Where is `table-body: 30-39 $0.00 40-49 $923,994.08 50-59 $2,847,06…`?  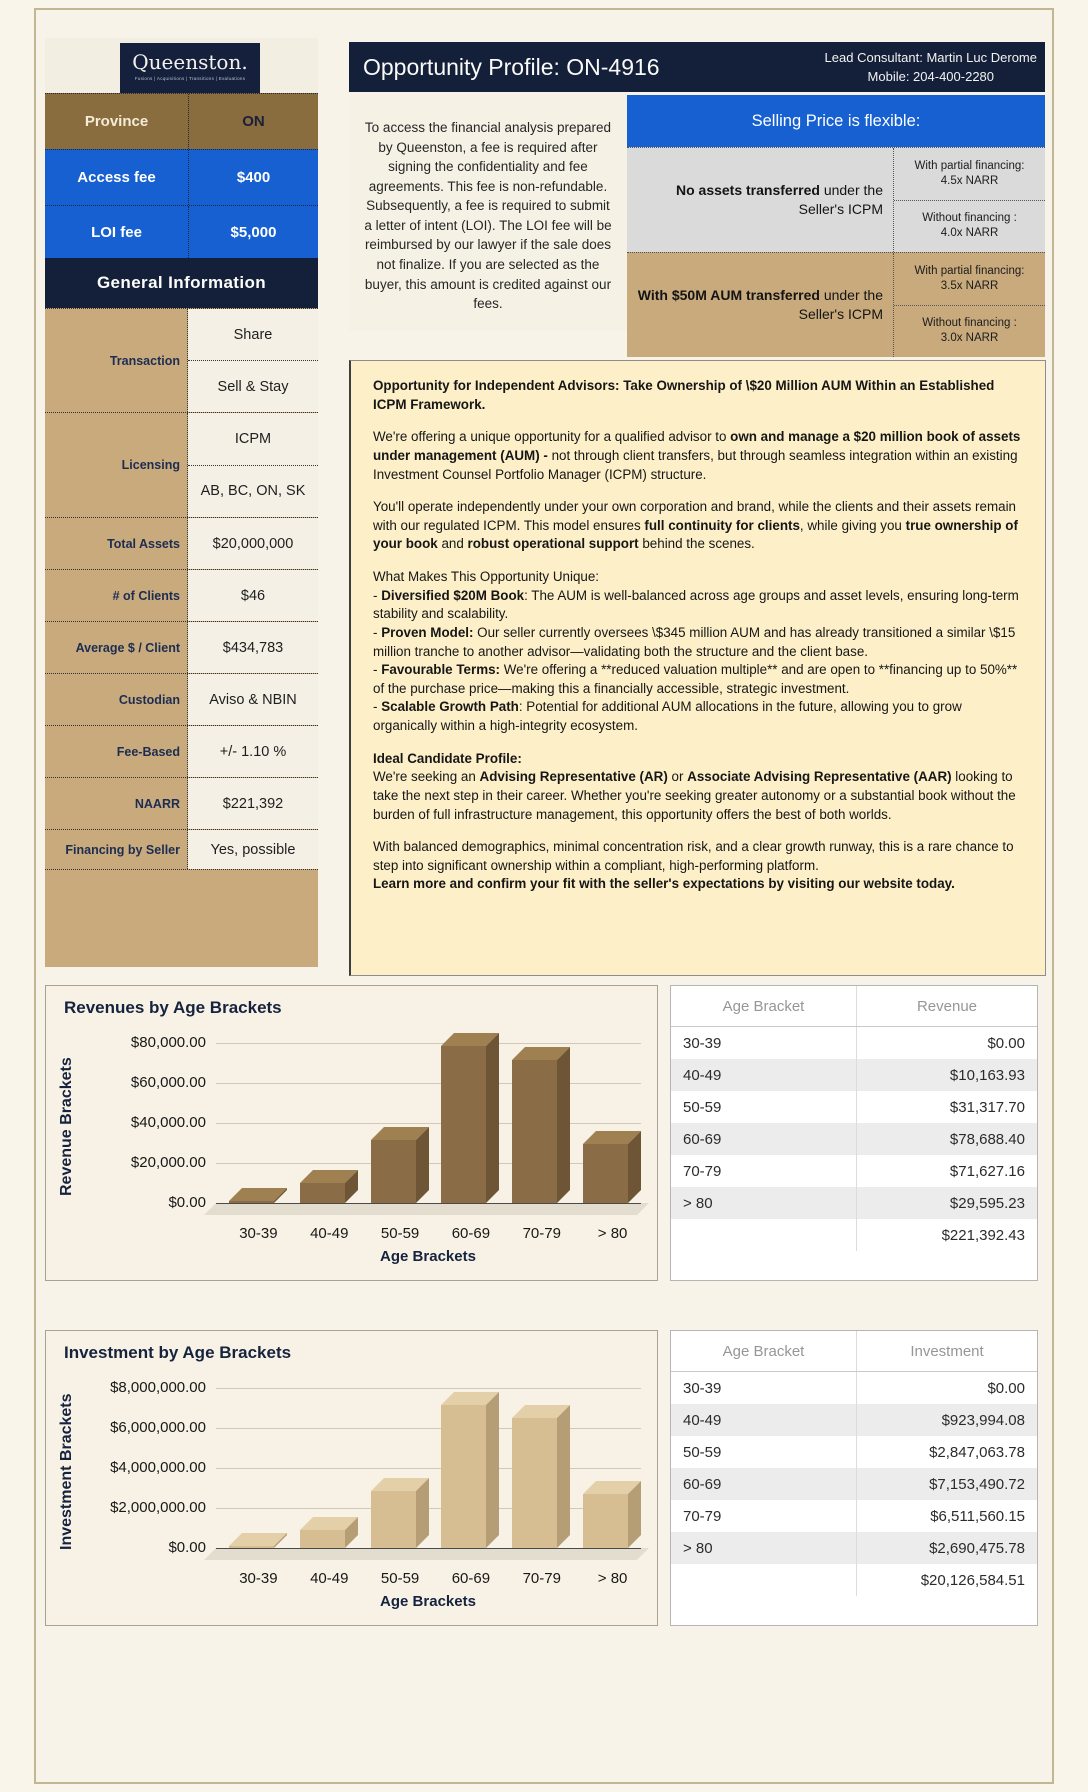 table-body: 30-39 $0.00 40-49 $923,994.08 50-59 $2,847,06… is located at coordinates (854, 1484).